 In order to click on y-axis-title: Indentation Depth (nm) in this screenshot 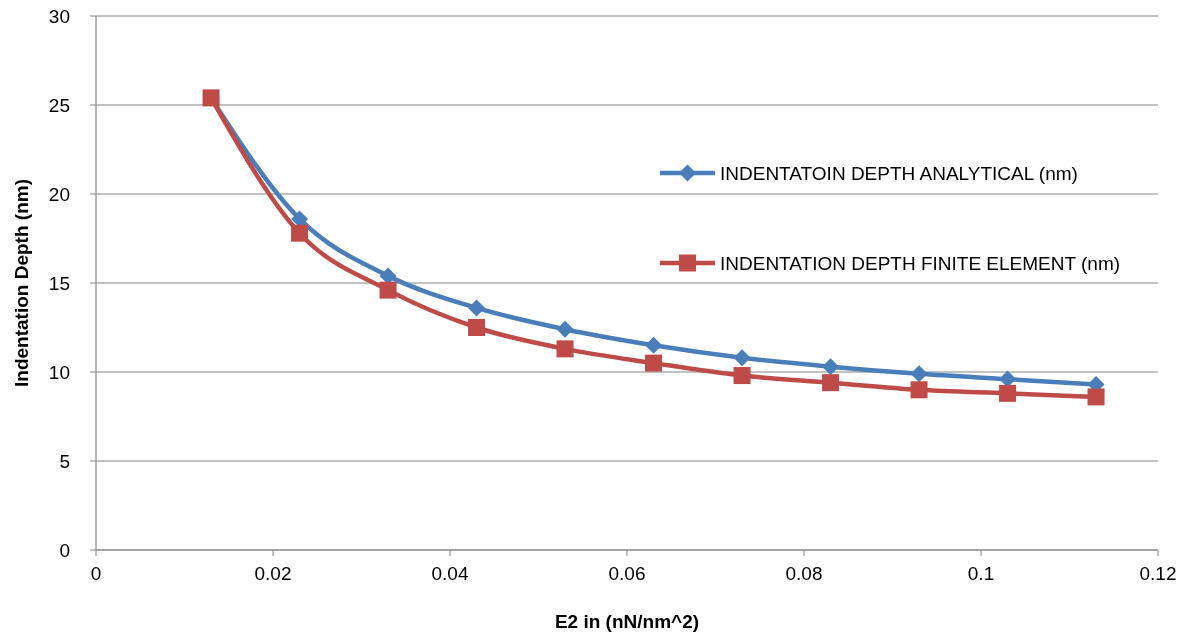, I will do `click(21, 283)`.